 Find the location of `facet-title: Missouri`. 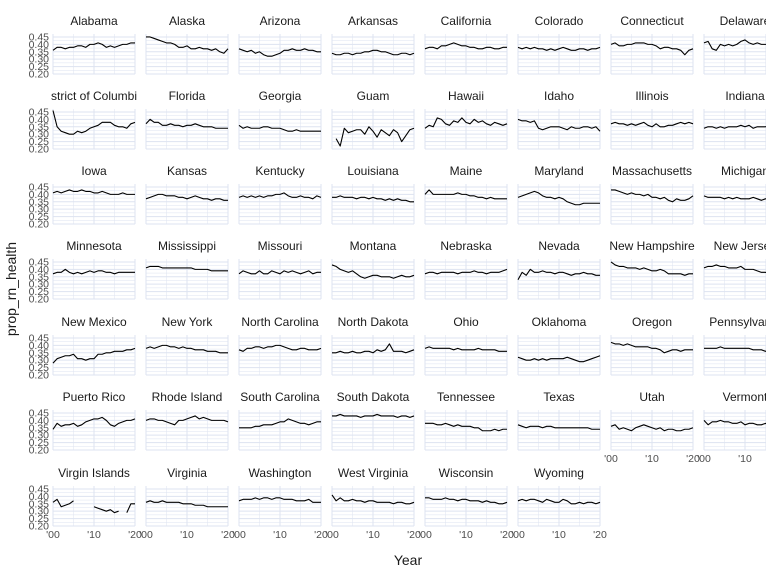

facet-title: Missouri is located at coordinates (280, 246).